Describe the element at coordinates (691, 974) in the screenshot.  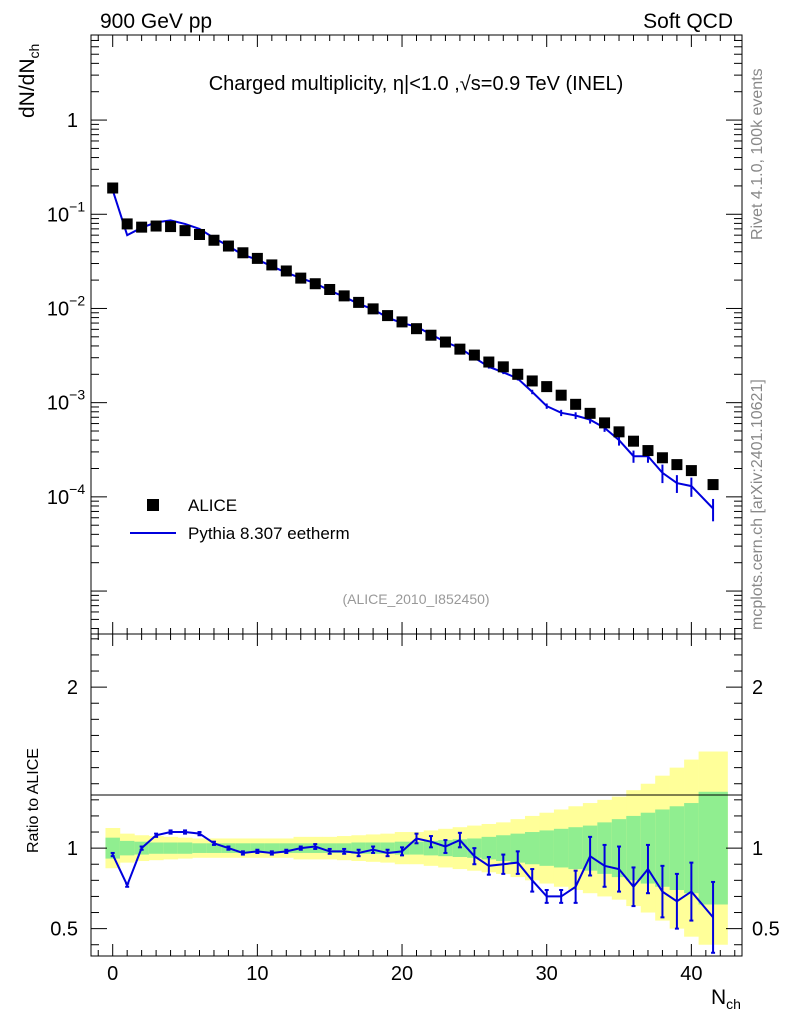
I see `ratio-xtick-label: 40` at that location.